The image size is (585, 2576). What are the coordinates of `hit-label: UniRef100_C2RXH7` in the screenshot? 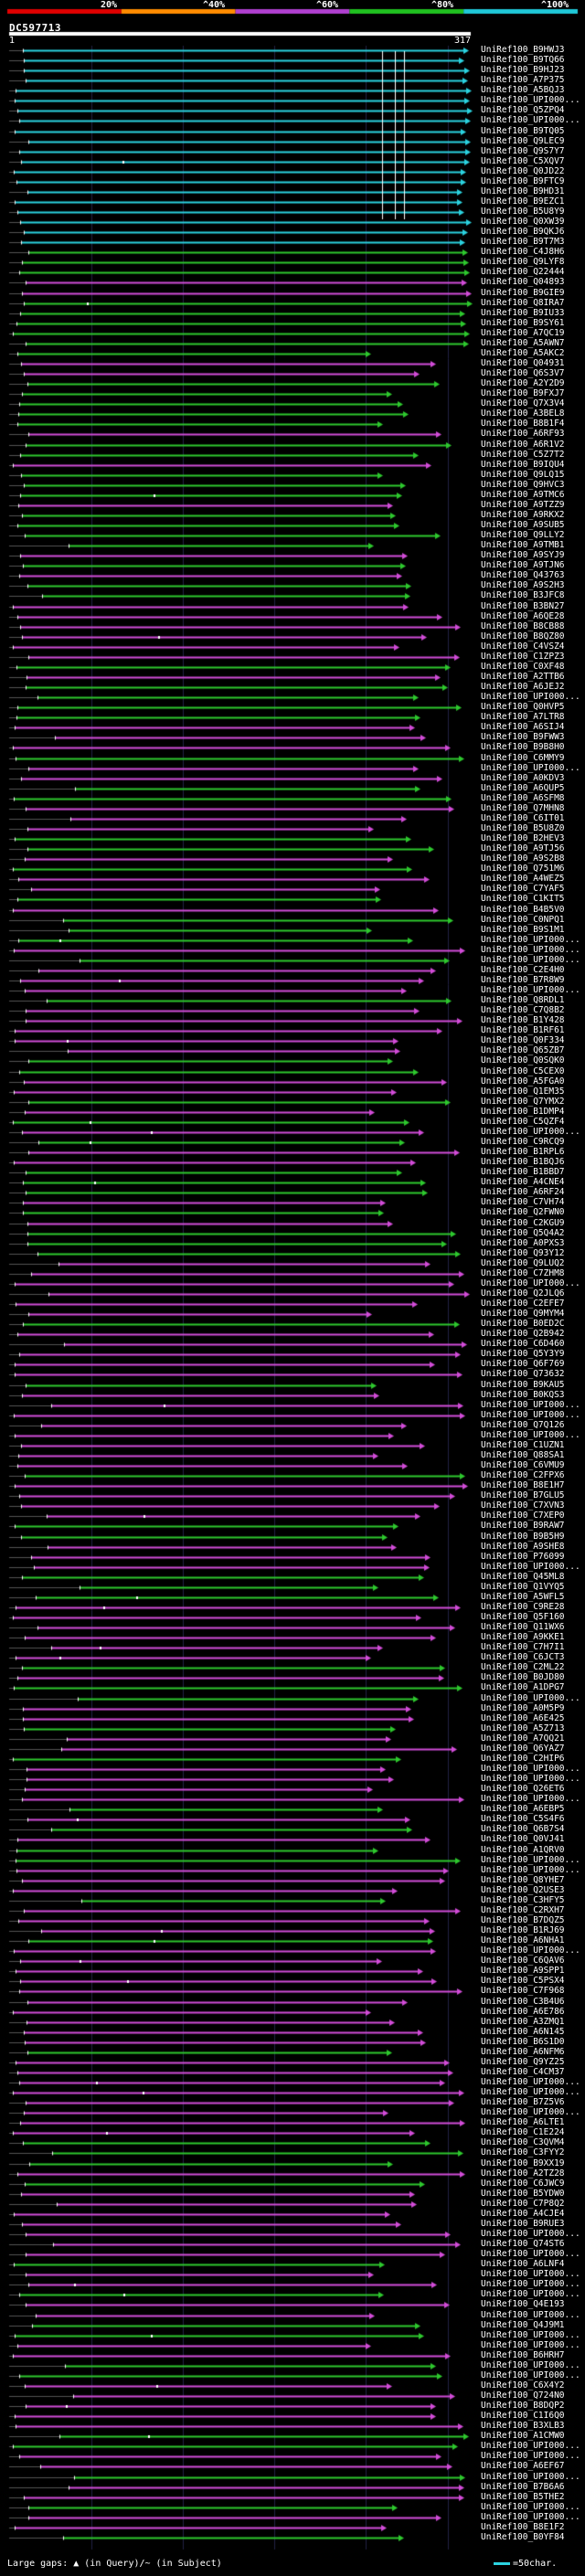 It's located at (523, 1909).